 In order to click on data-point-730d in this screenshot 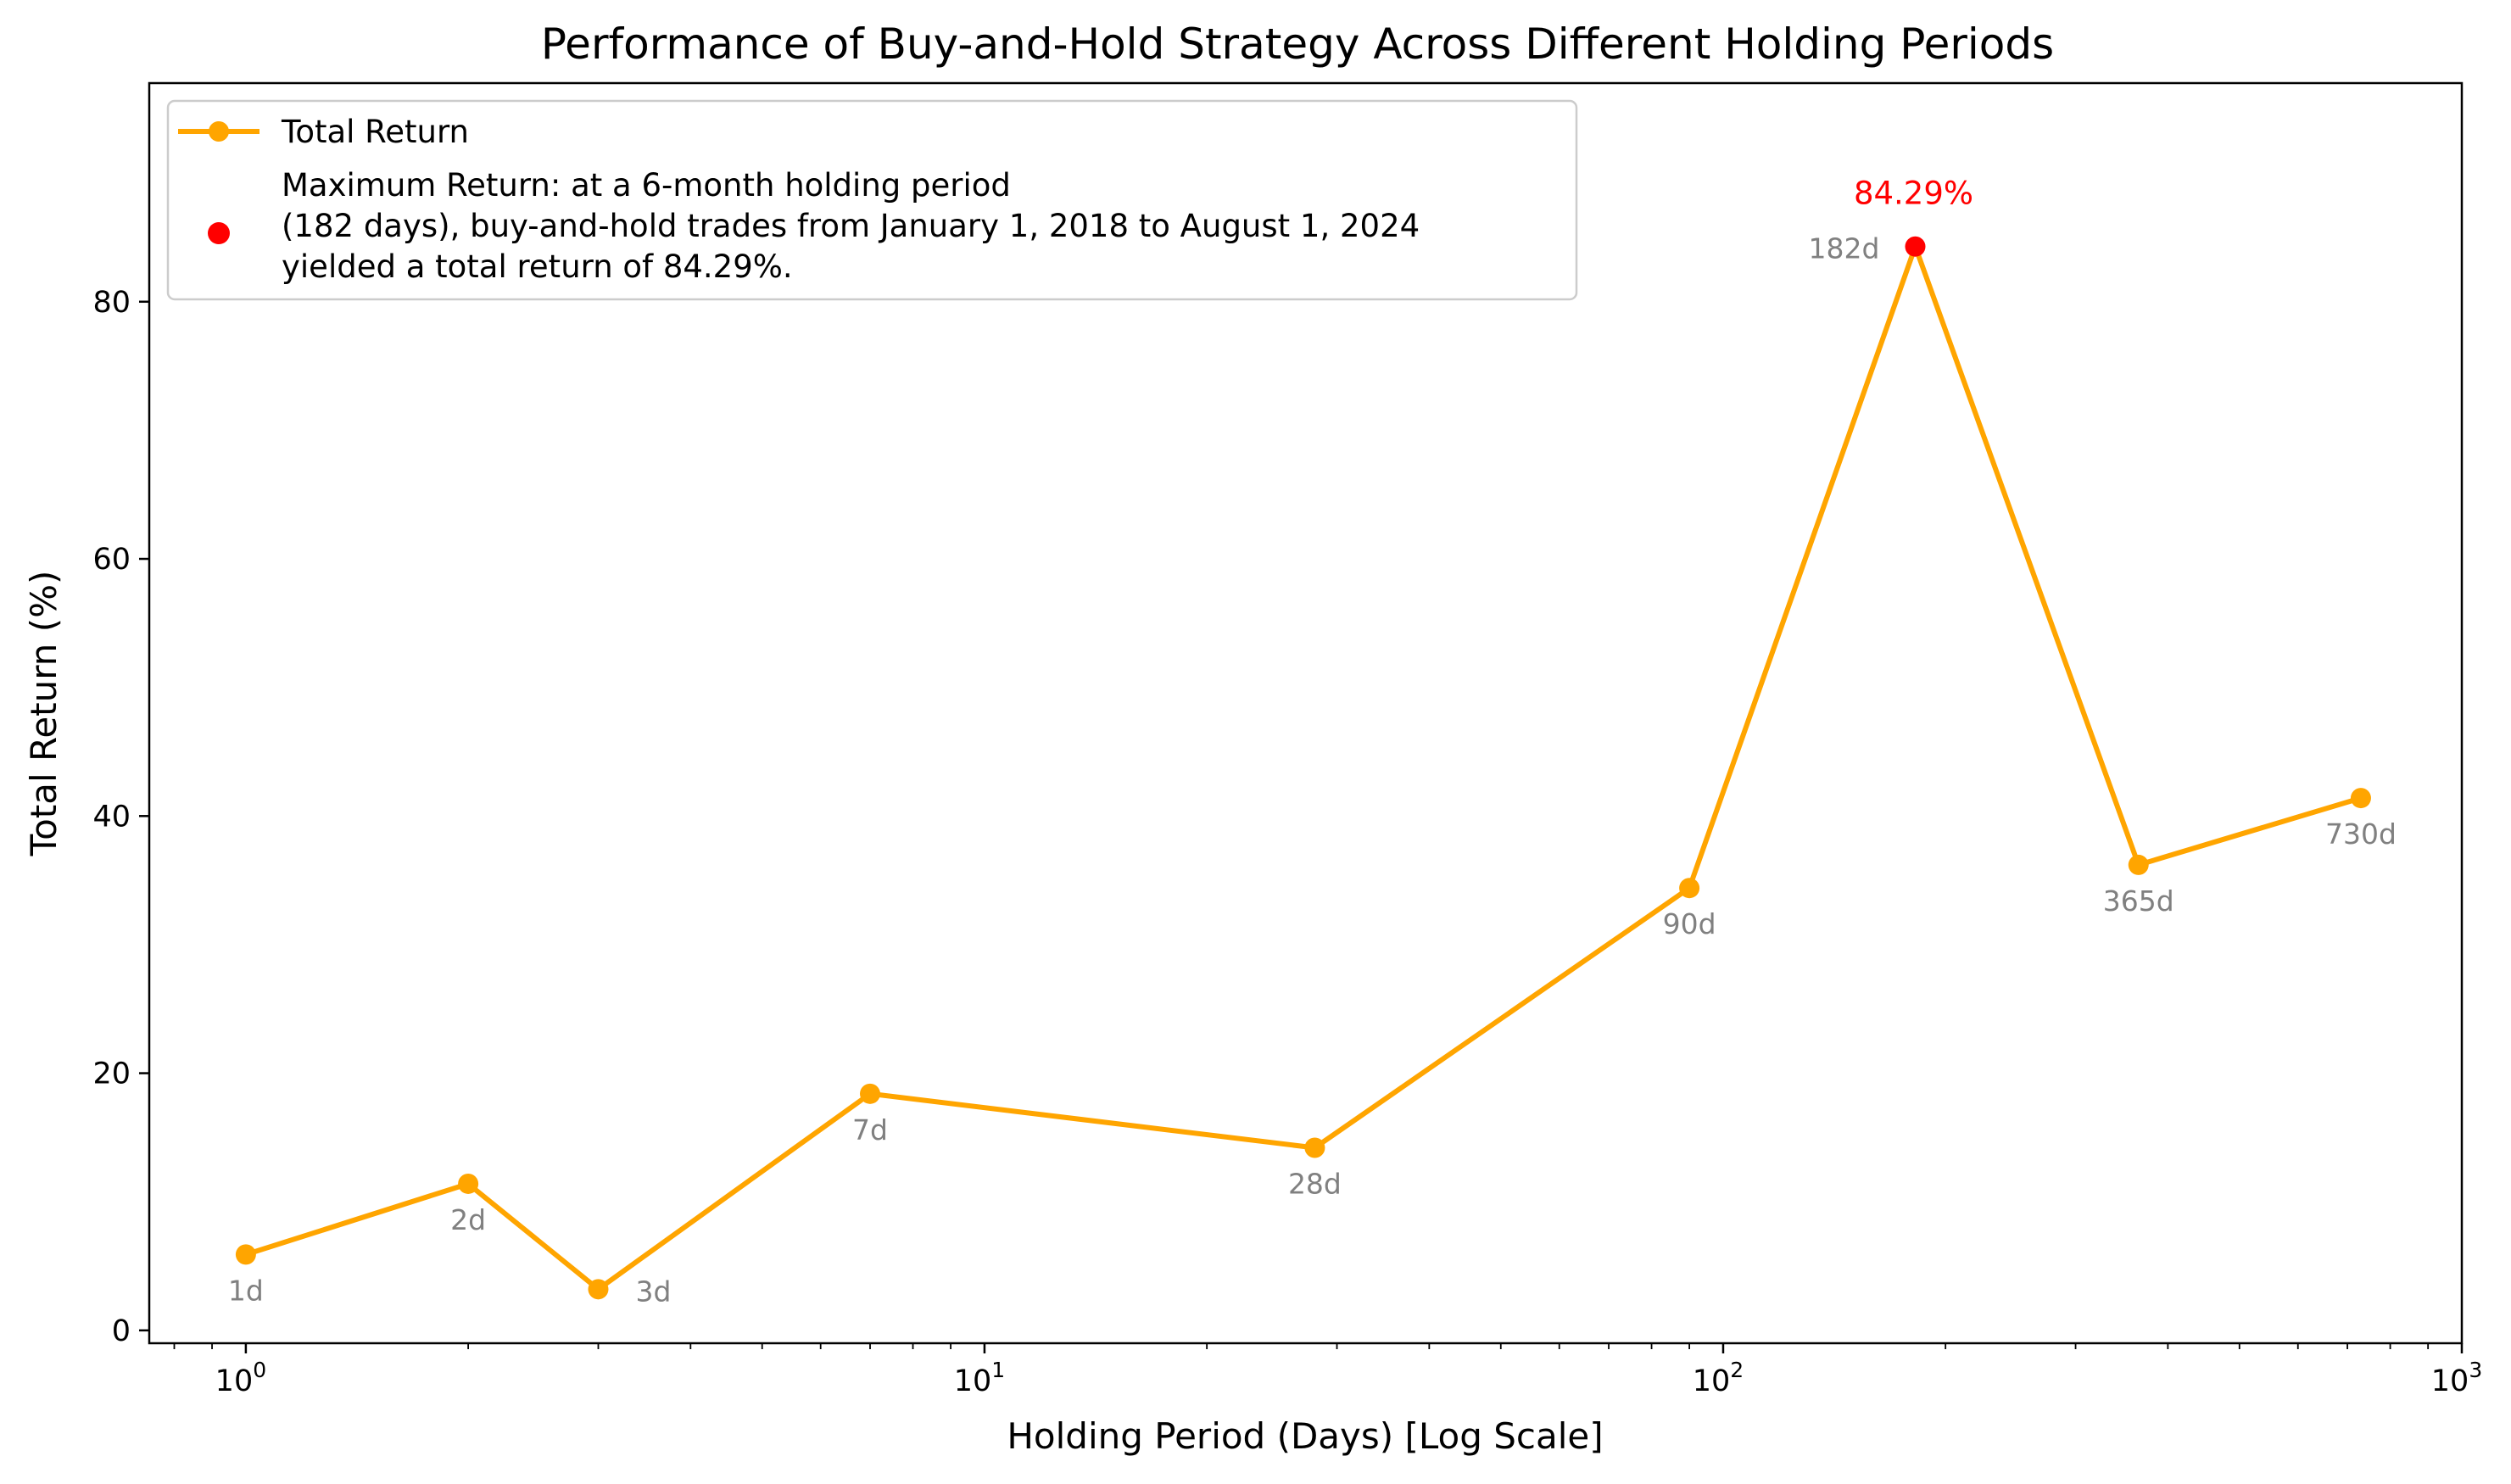, I will do `click(2360, 798)`.